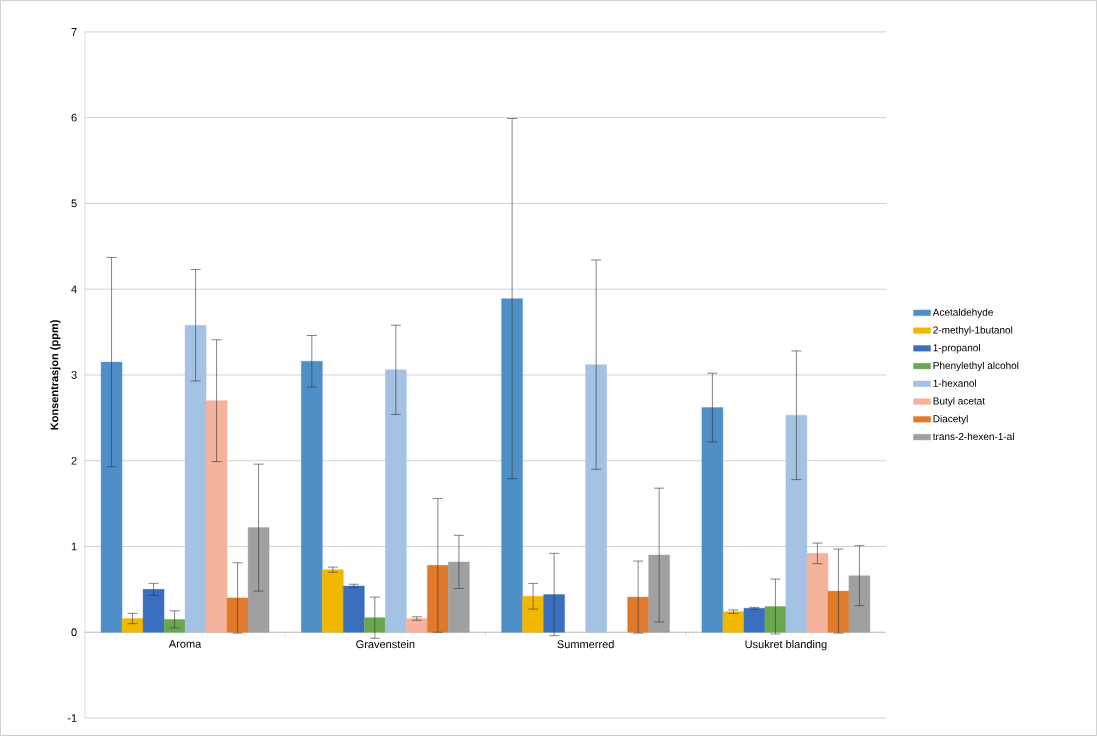 The image size is (1097, 736). What do you see at coordinates (74, 375) in the screenshot?
I see `y-tick-label: 3` at bounding box center [74, 375].